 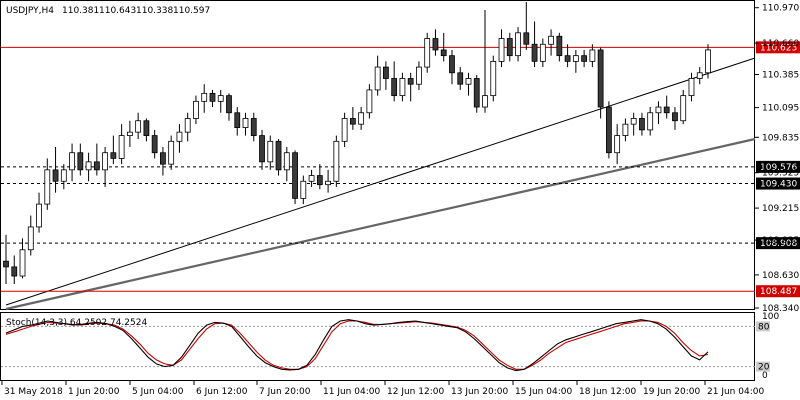 I want to click on level-label: 108.487, so click(x=778, y=292).